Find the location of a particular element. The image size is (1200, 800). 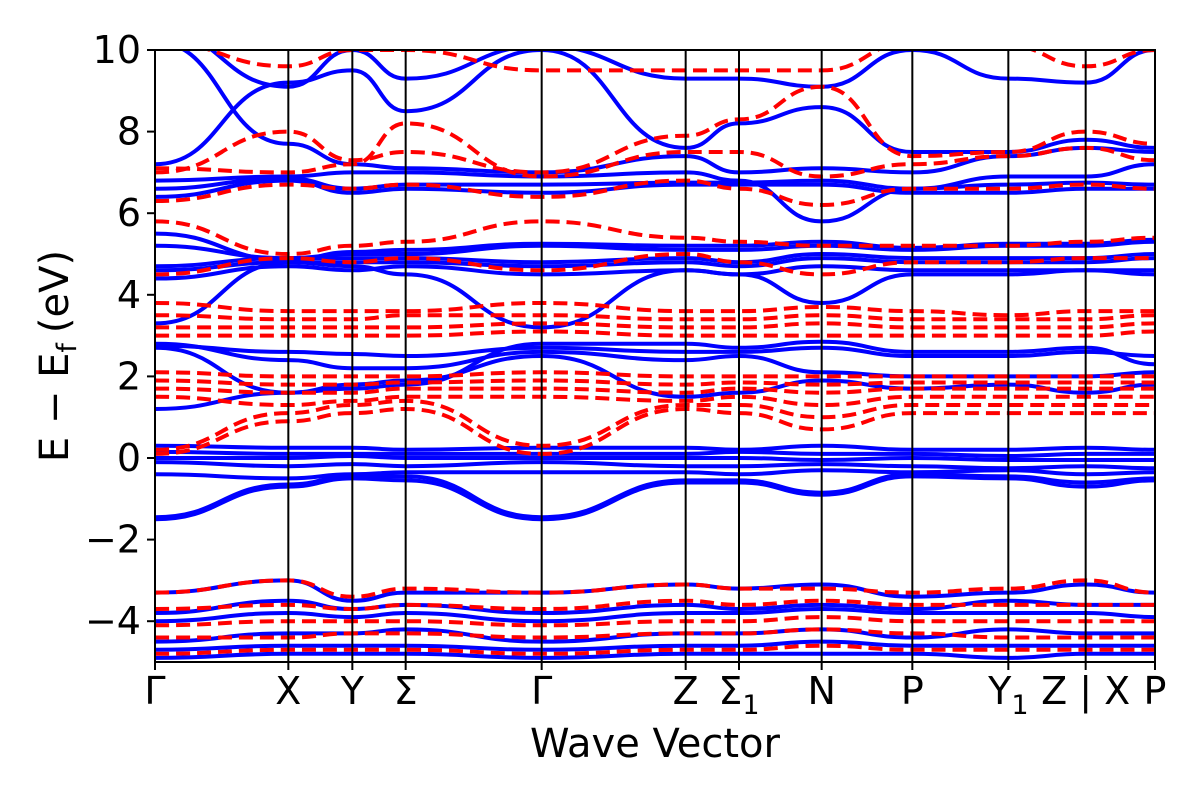

y-tick-label-4: 2 is located at coordinates (129, 376).